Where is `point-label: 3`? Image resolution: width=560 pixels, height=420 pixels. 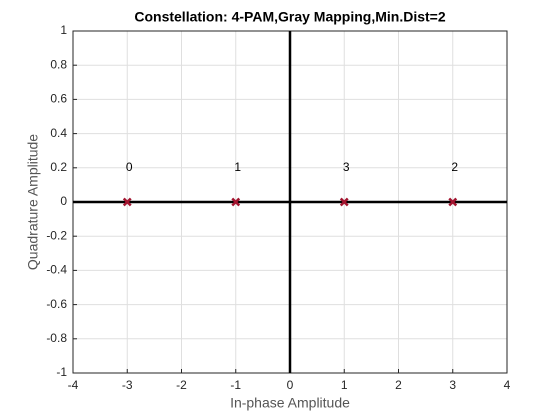
point-label: 3 is located at coordinates (346, 167).